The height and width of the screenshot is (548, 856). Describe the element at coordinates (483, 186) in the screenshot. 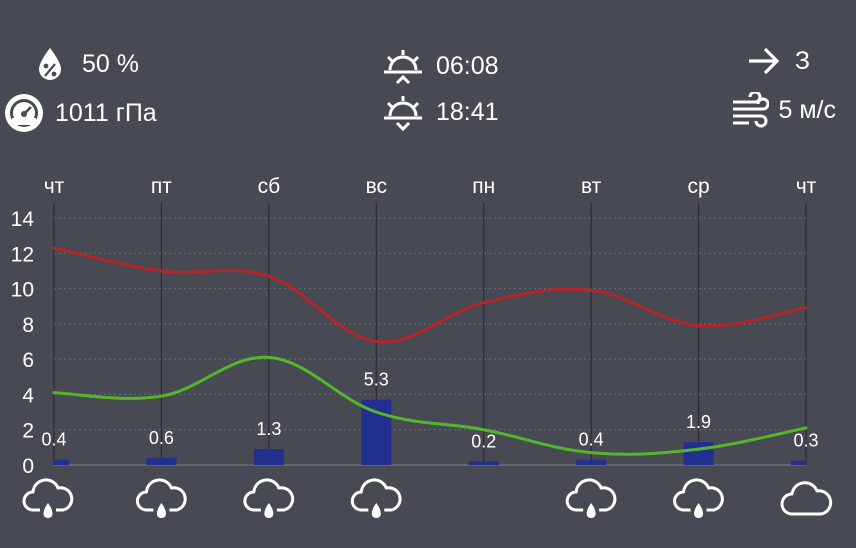

I see `day-label: пн` at that location.